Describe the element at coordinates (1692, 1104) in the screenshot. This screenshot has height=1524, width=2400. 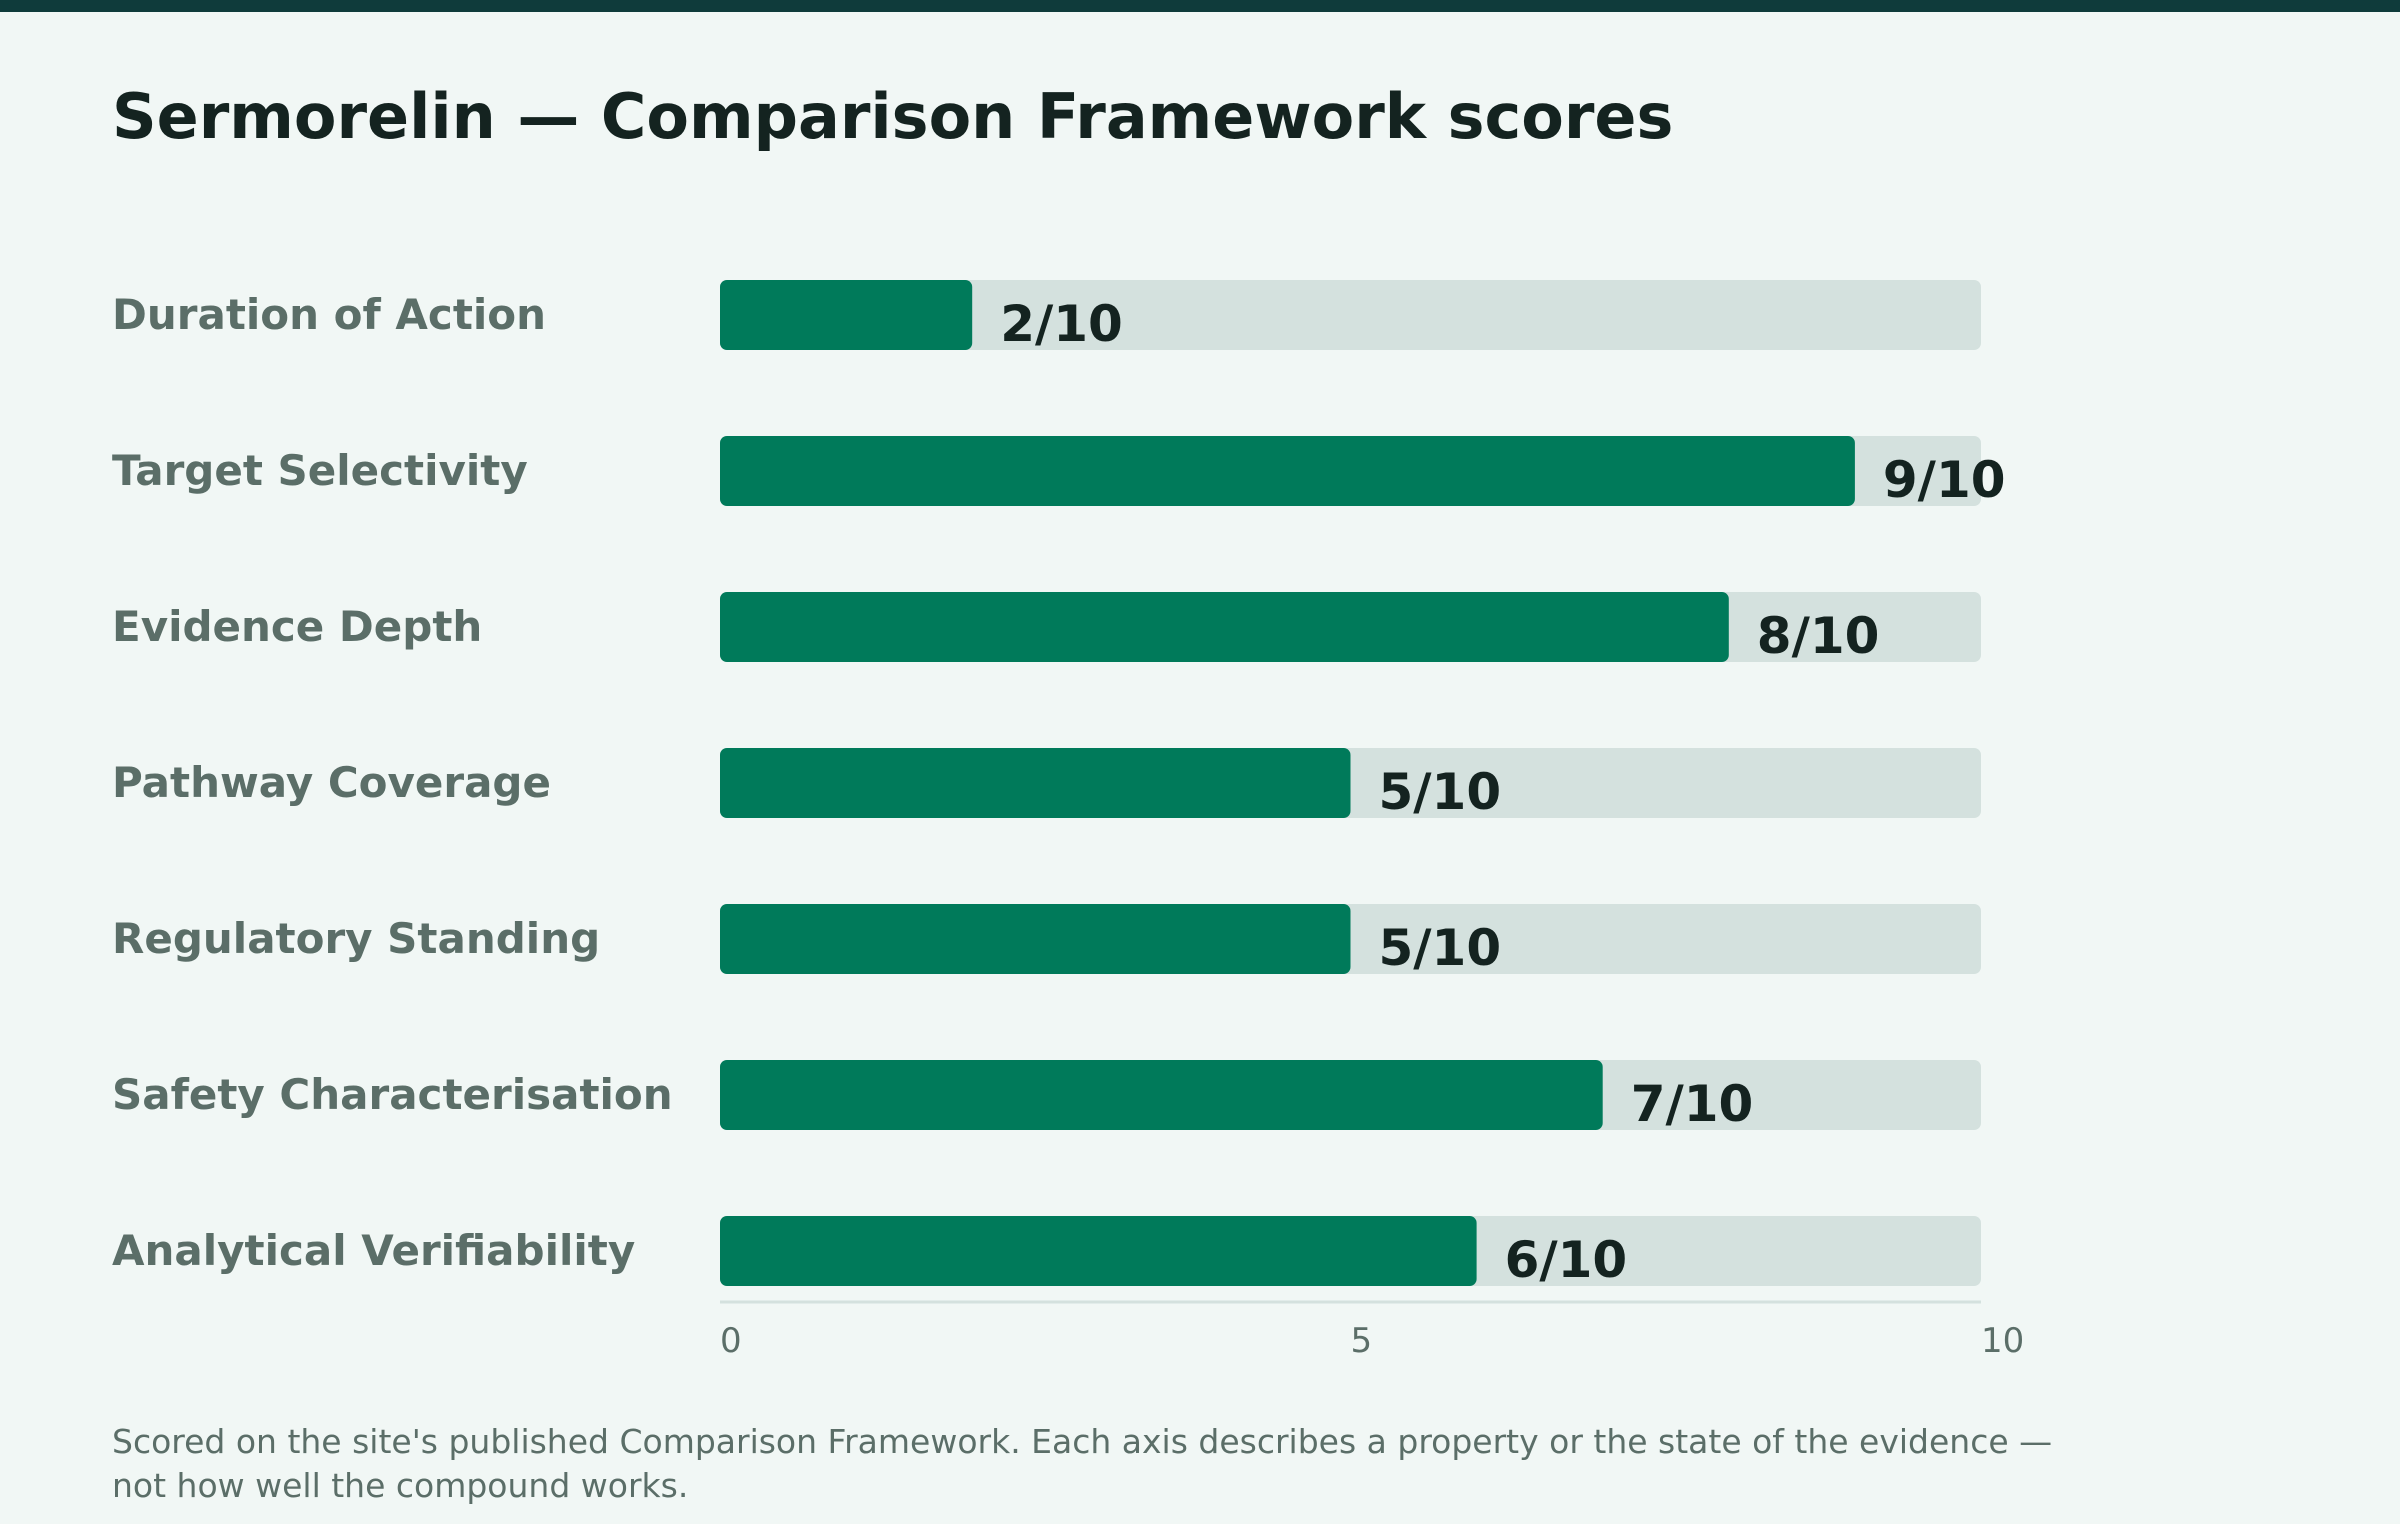
I see `value-label: 7/10` at that location.